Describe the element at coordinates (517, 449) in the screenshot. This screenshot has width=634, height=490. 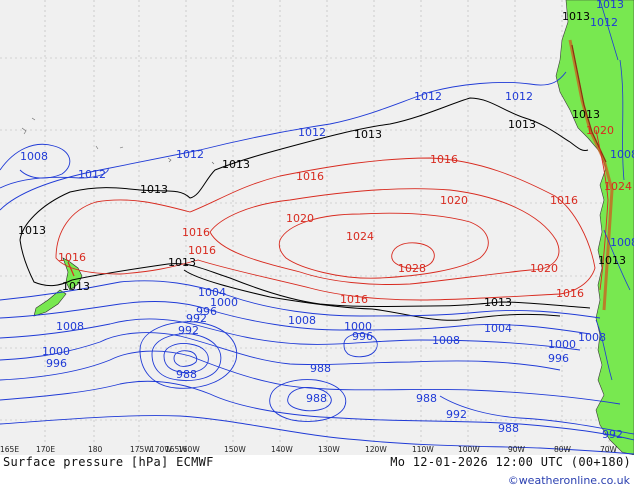
I see `longitude-tick: 90W` at that location.